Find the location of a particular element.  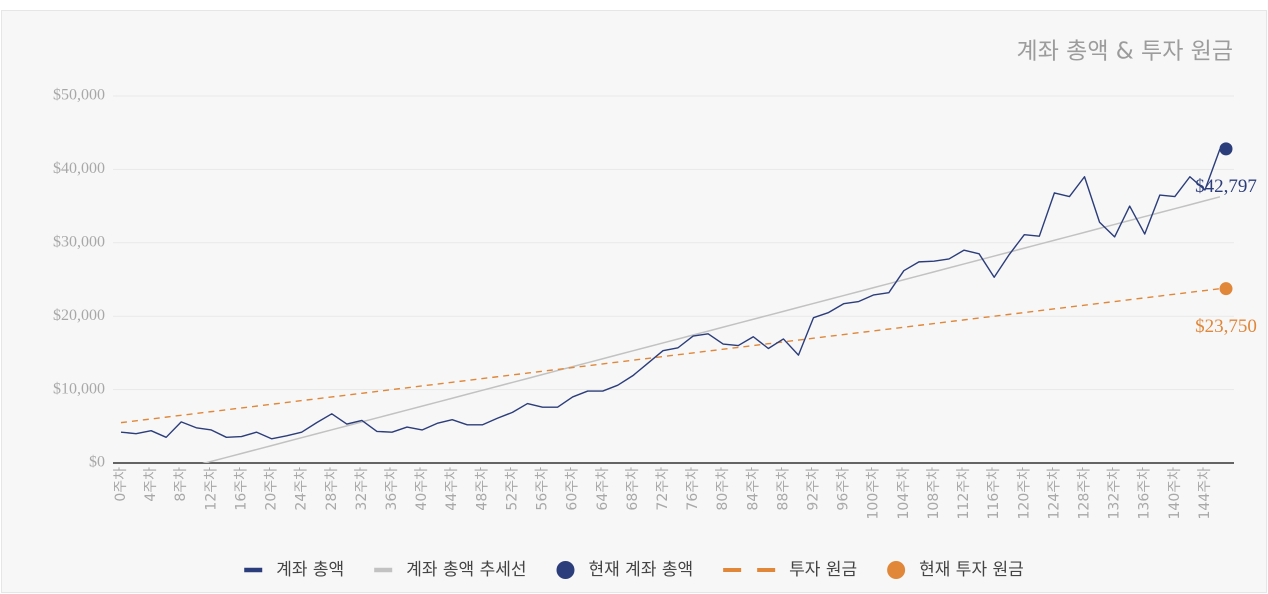

x-tick-label: 76주차 is located at coordinates (693, 489).